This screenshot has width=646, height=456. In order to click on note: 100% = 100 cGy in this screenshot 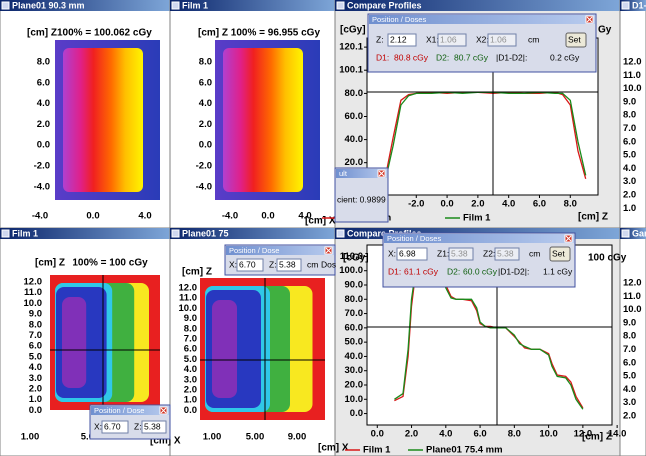, I will do `click(110, 263)`.